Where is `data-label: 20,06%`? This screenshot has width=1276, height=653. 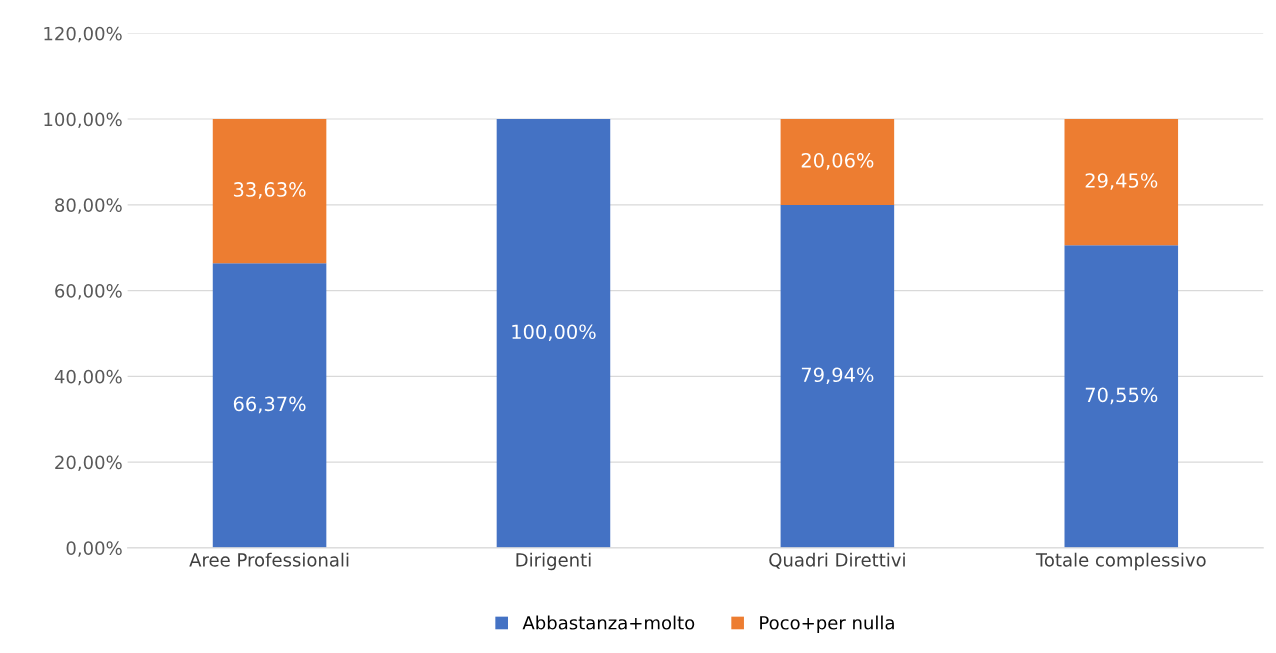 data-label: 20,06% is located at coordinates (837, 161).